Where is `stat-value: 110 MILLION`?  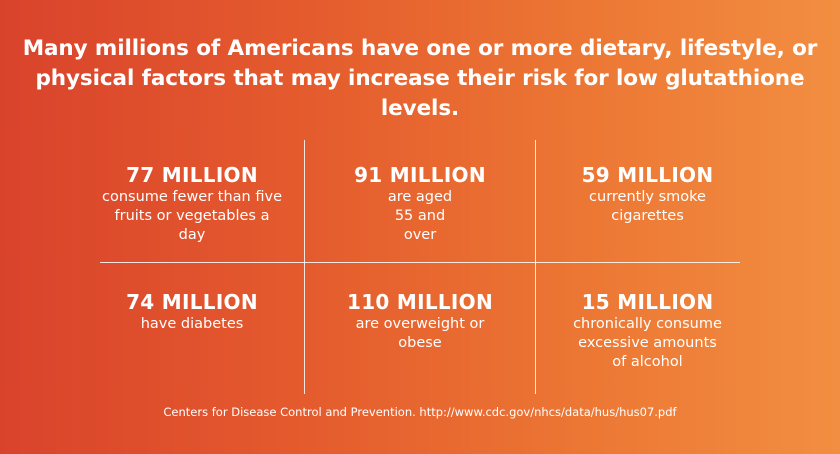
stat-value: 110 MILLION is located at coordinates (420, 302).